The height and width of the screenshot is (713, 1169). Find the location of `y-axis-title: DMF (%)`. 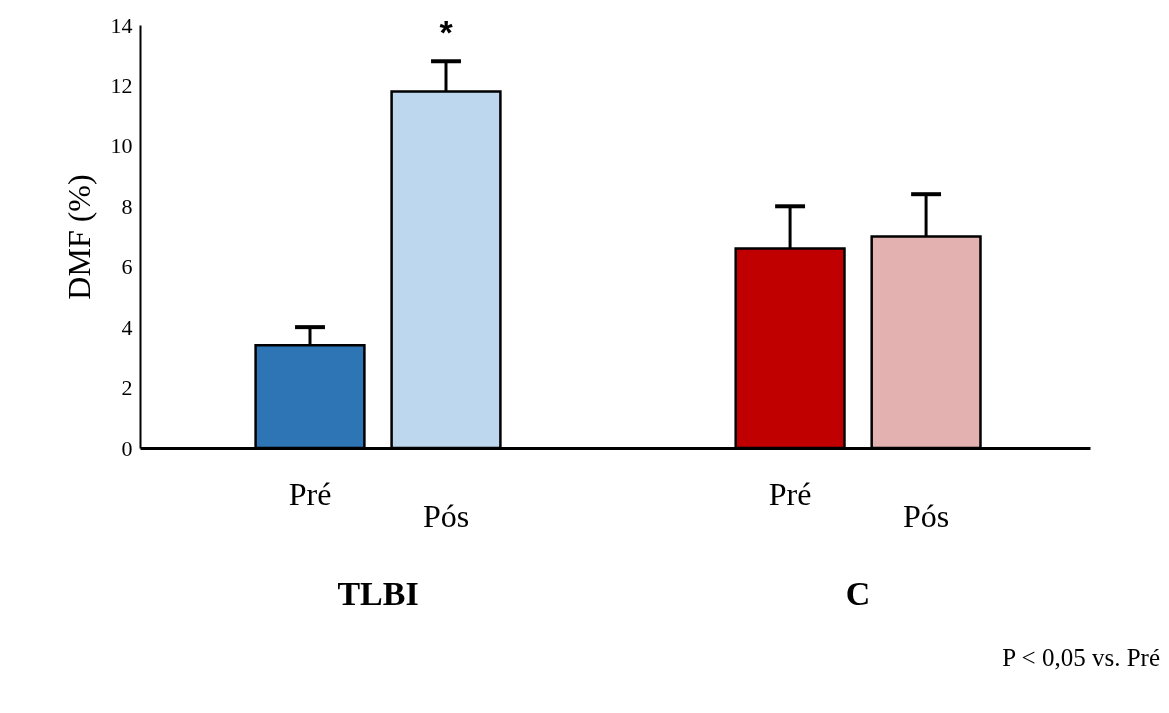

y-axis-title: DMF (%) is located at coordinates (78, 237).